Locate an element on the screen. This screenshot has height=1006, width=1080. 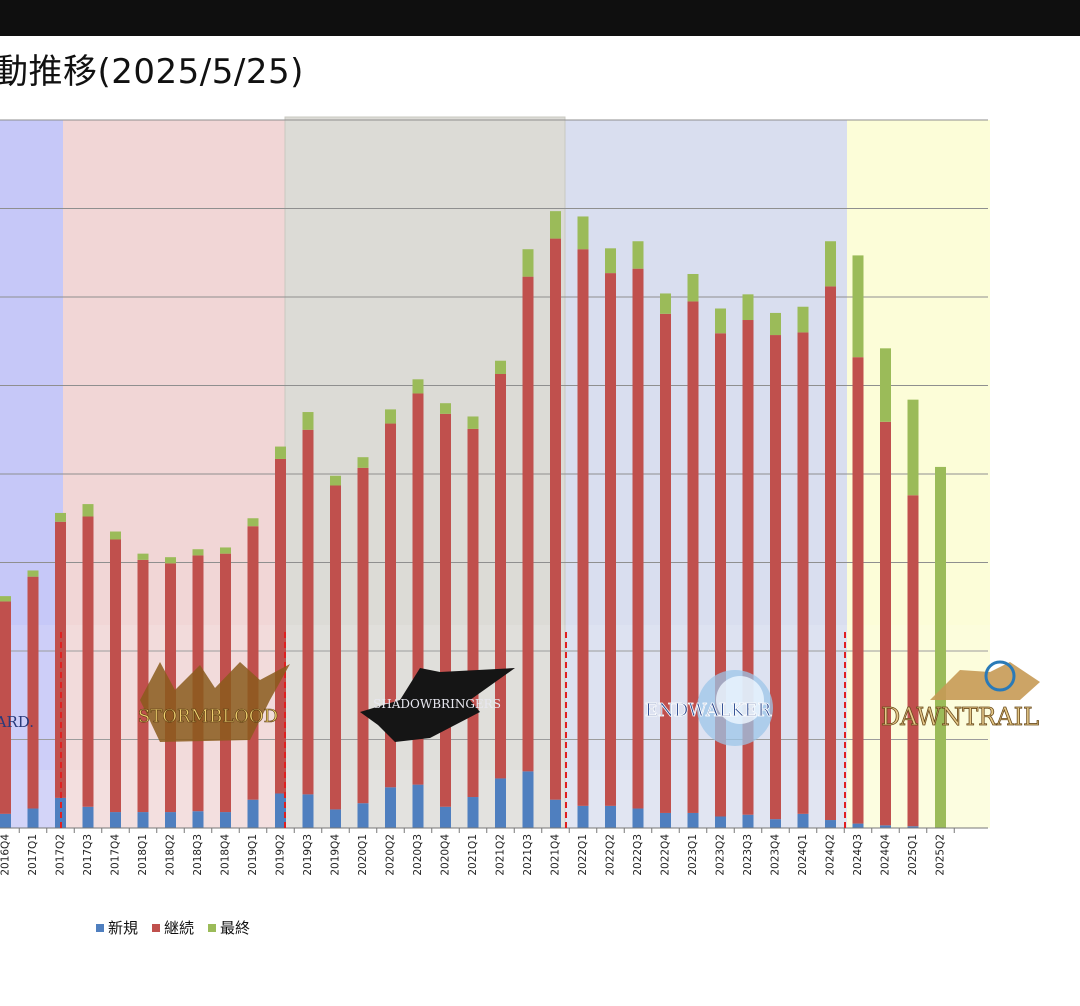
x-tick-label: 2023Q2 is located at coordinates (721, 855).